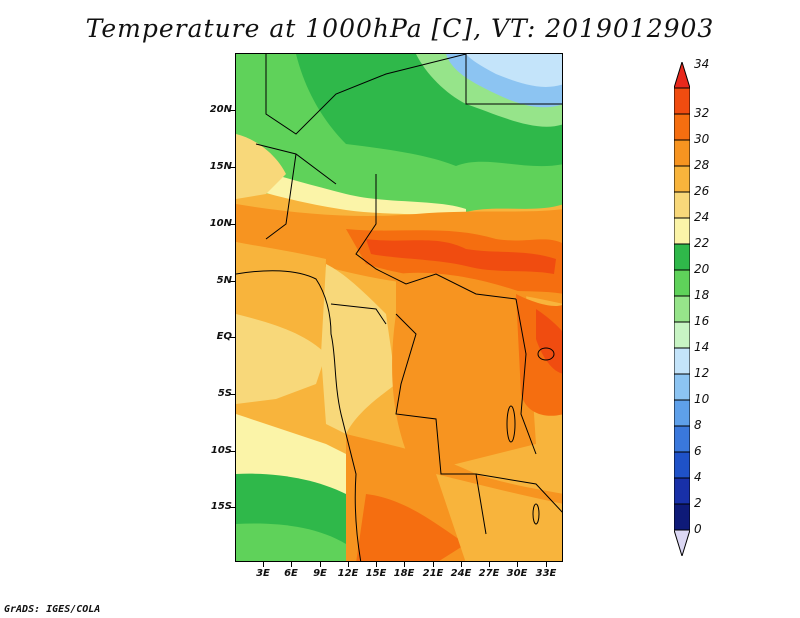  I want to click on colorbar-label: 28, so click(702, 165).